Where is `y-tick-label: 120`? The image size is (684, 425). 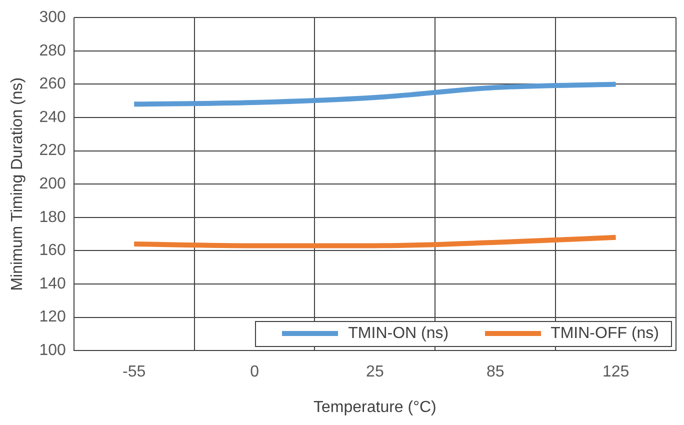 y-tick-label: 120 is located at coordinates (52, 317).